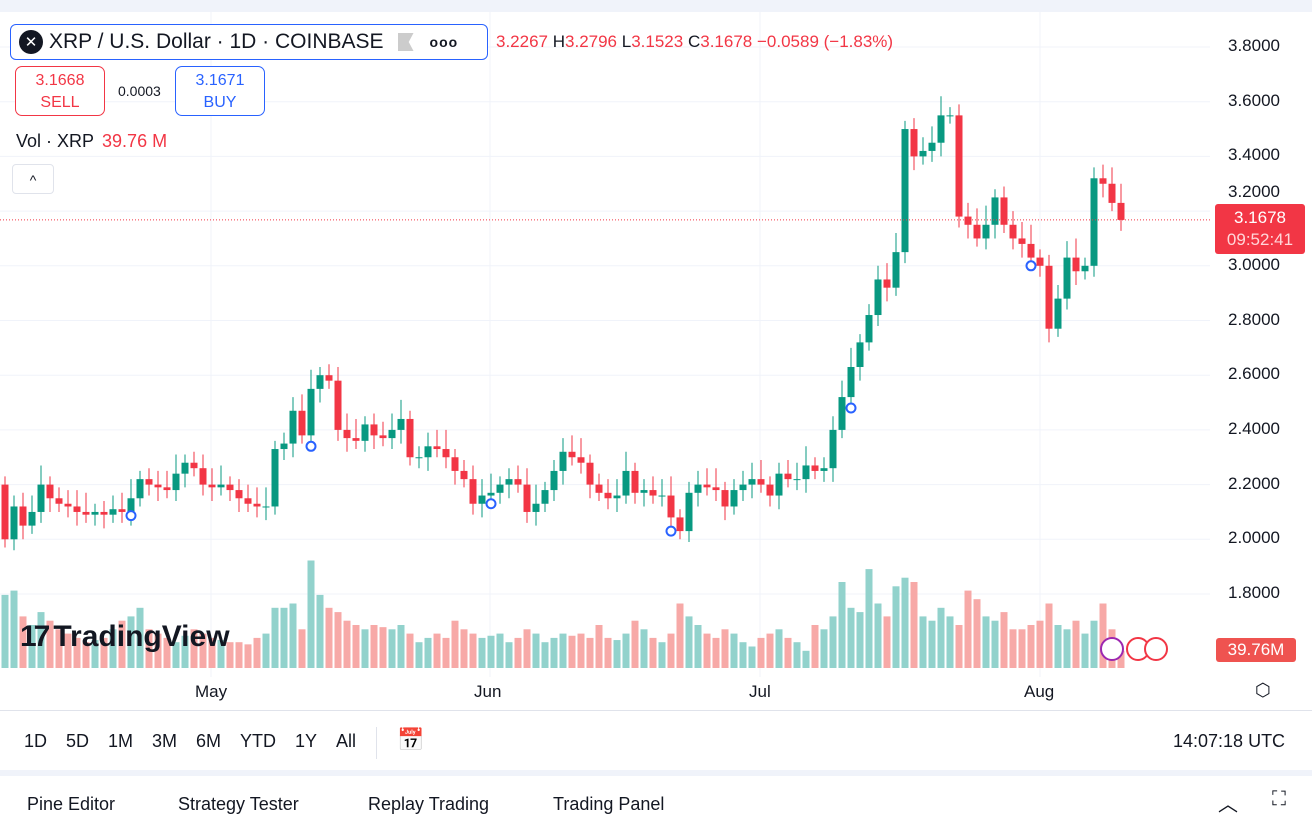 The image size is (1312, 817). What do you see at coordinates (411, 739) in the screenshot?
I see `go-to-date-calendar-icon: 📅` at bounding box center [411, 739].